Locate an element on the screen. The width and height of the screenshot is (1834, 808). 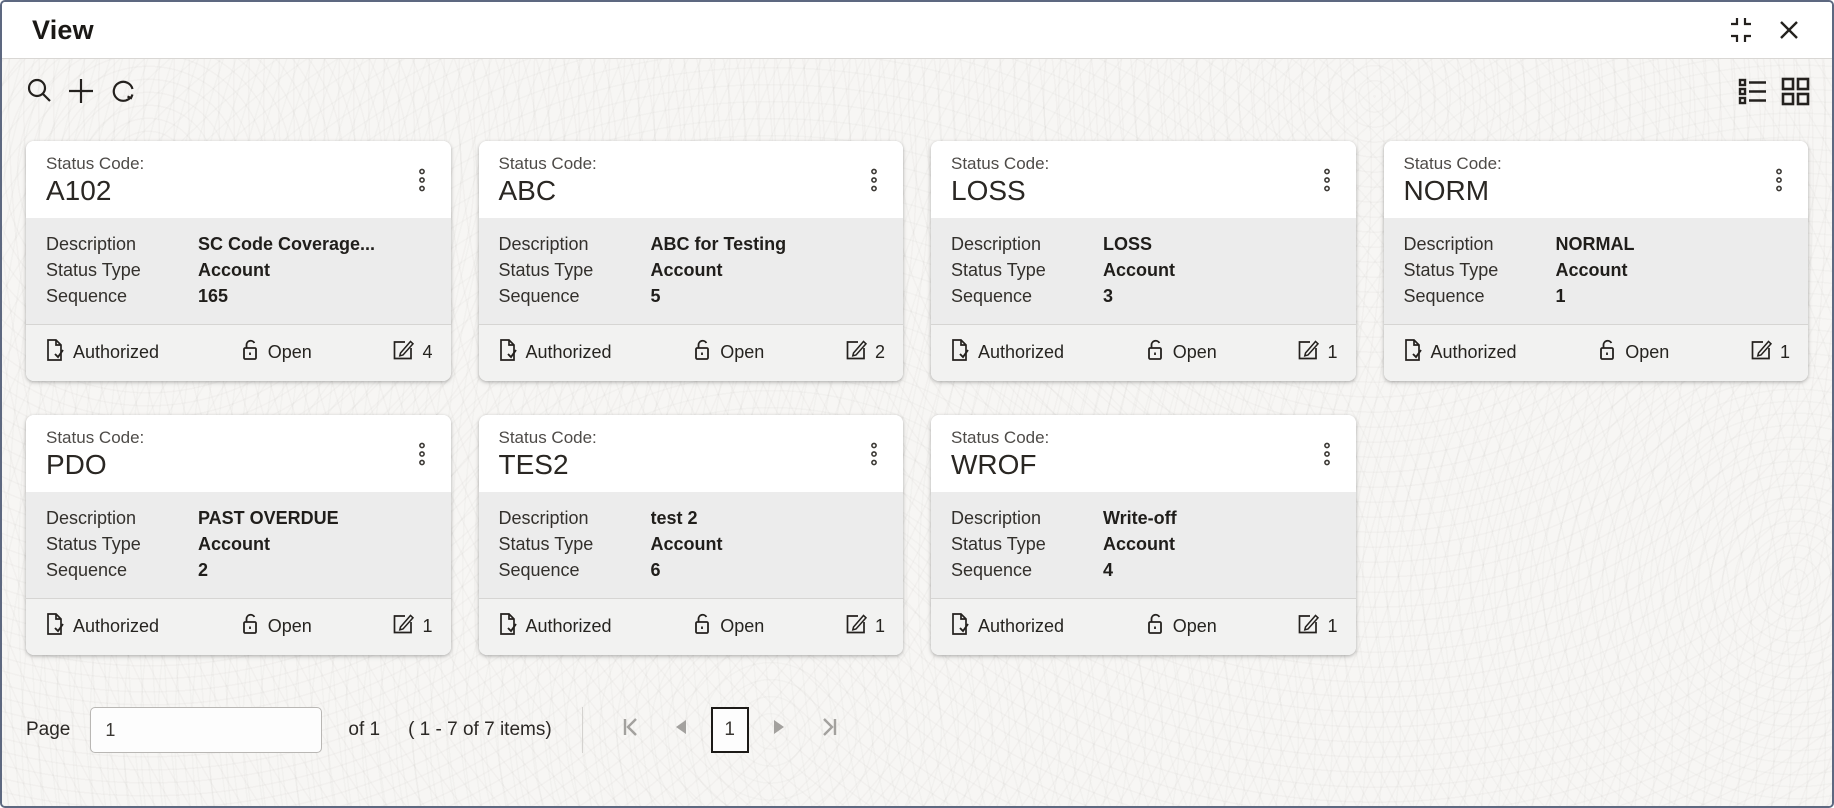
status-card: Status Code: ABC is located at coordinates (690, 261).